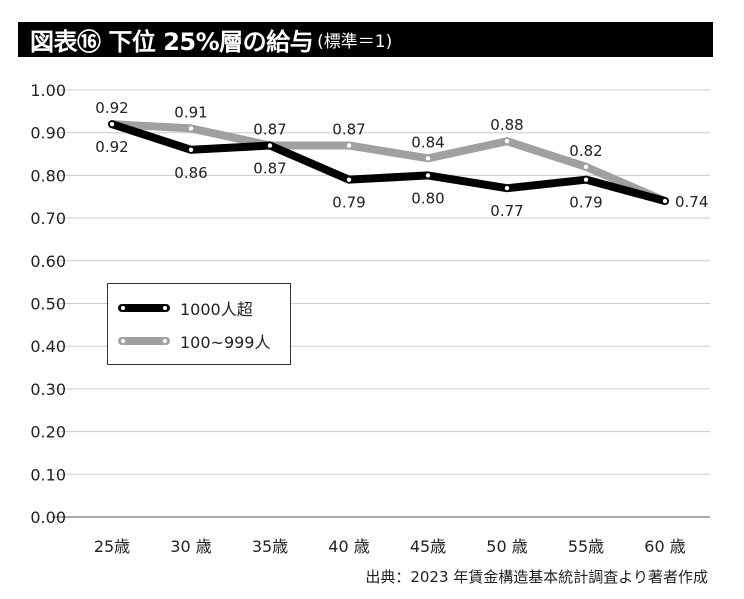 The image size is (744, 599). Describe the element at coordinates (355, 42) in the screenshot. I see `chart-subtitle: (標準＝1)` at that location.